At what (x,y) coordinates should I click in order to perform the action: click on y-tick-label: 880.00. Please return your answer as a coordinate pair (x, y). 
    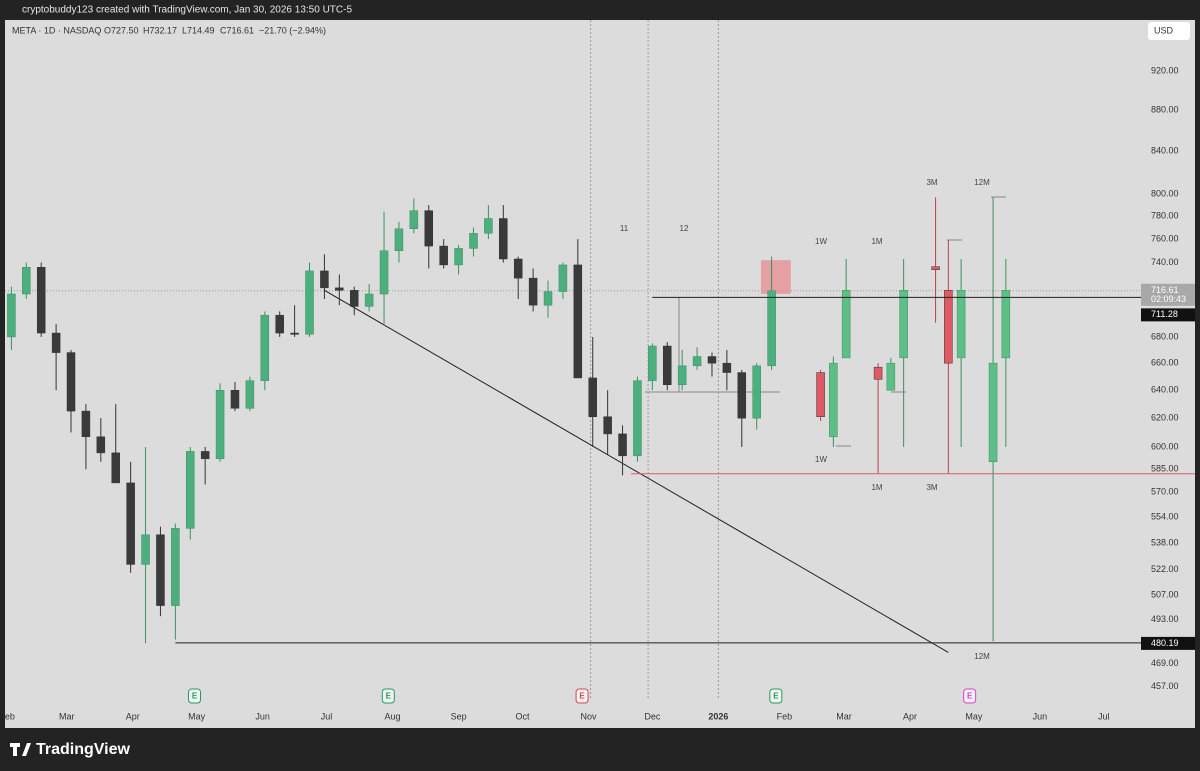
    Looking at the image, I should click on (1165, 110).